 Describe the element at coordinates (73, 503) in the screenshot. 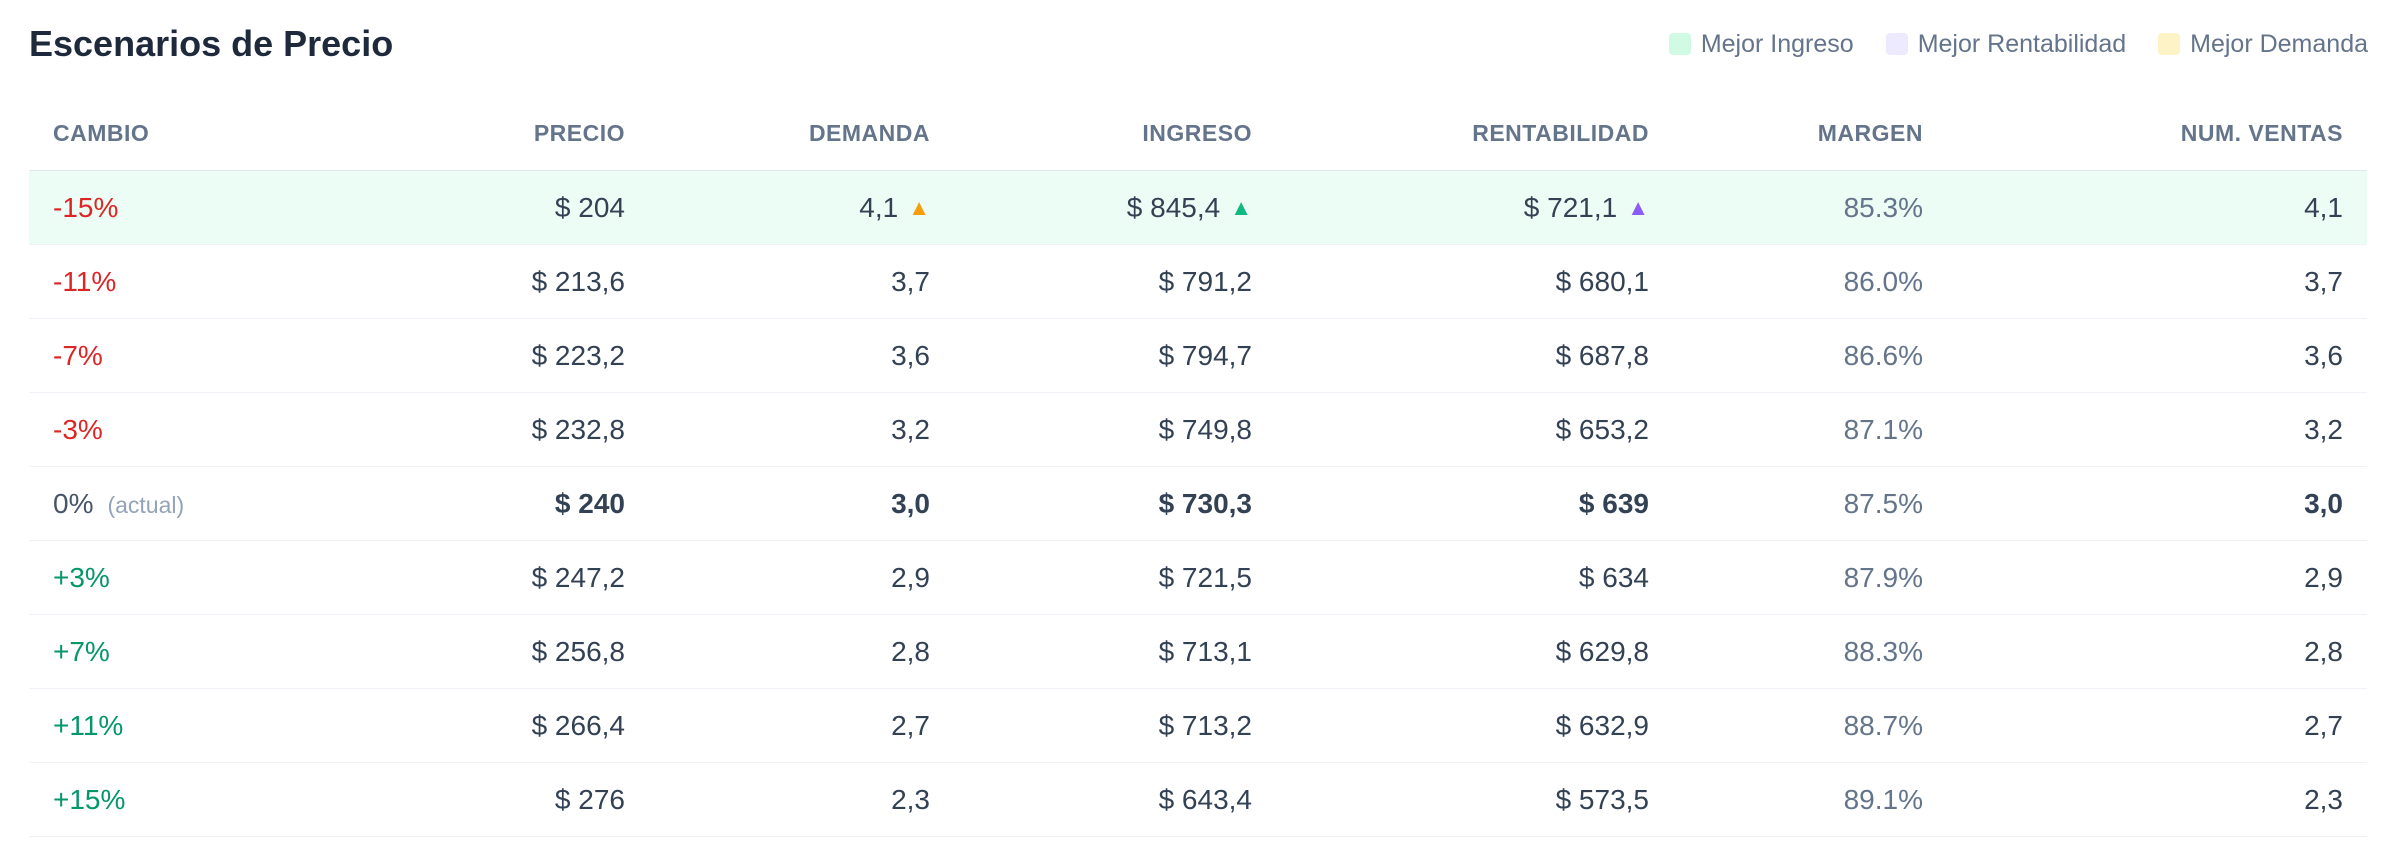

I see `cell-cambio-value: 0%` at that location.